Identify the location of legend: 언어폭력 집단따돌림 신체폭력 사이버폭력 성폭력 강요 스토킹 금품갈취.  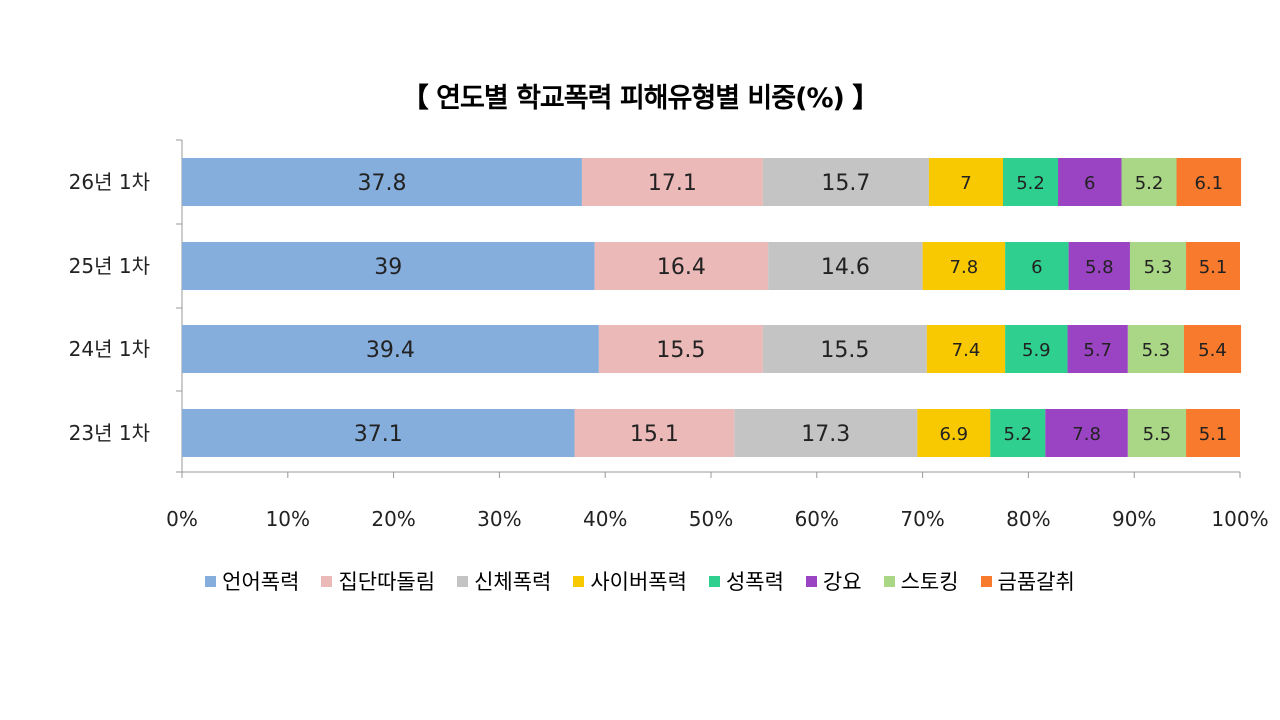
(640, 581).